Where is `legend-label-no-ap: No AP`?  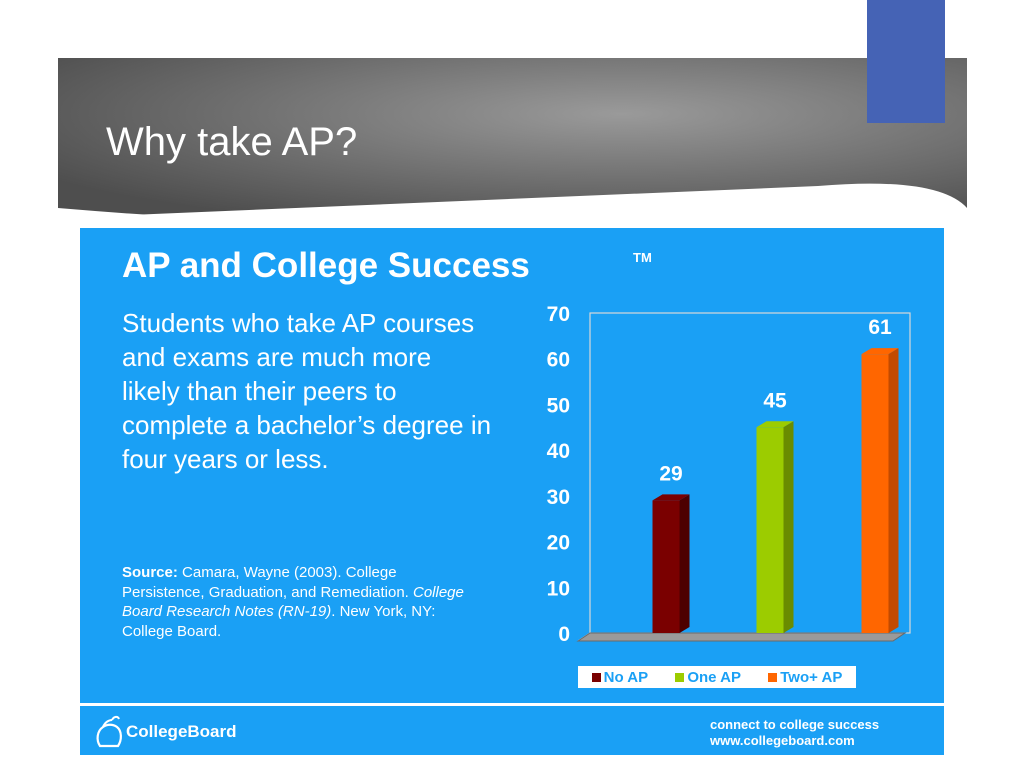
legend-label-no-ap: No AP is located at coordinates (626, 677).